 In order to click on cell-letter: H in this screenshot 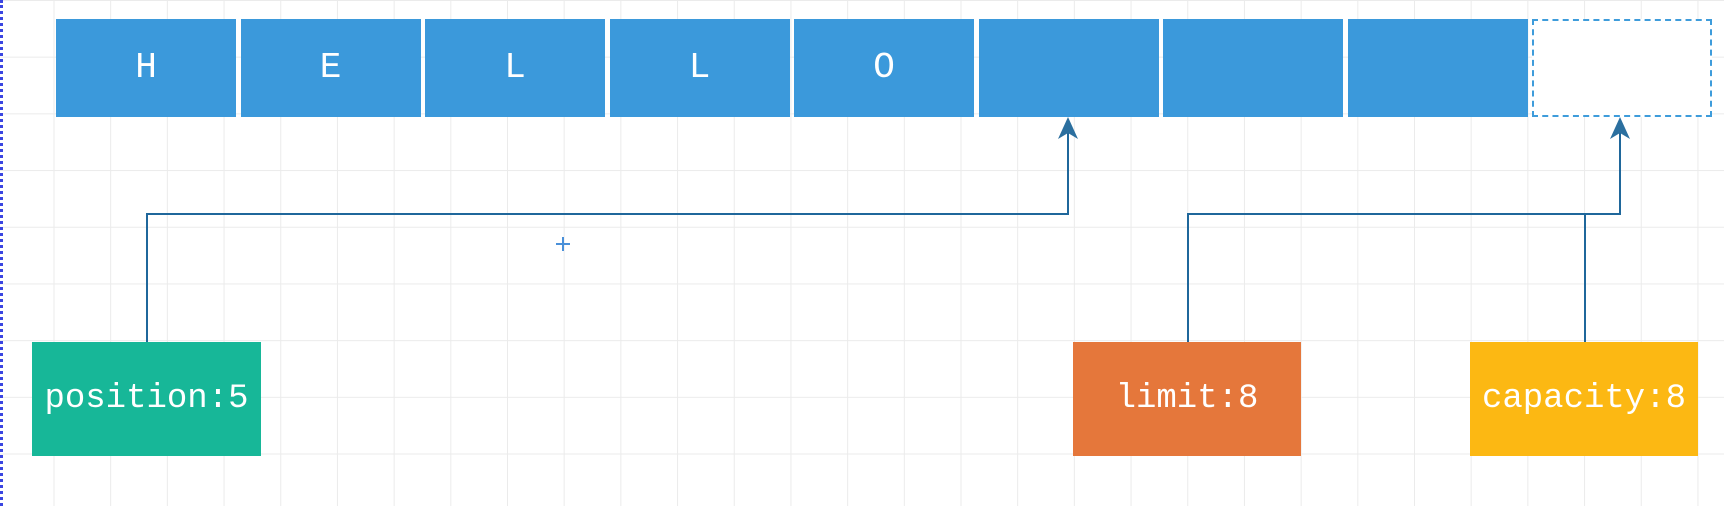, I will do `click(146, 67)`.